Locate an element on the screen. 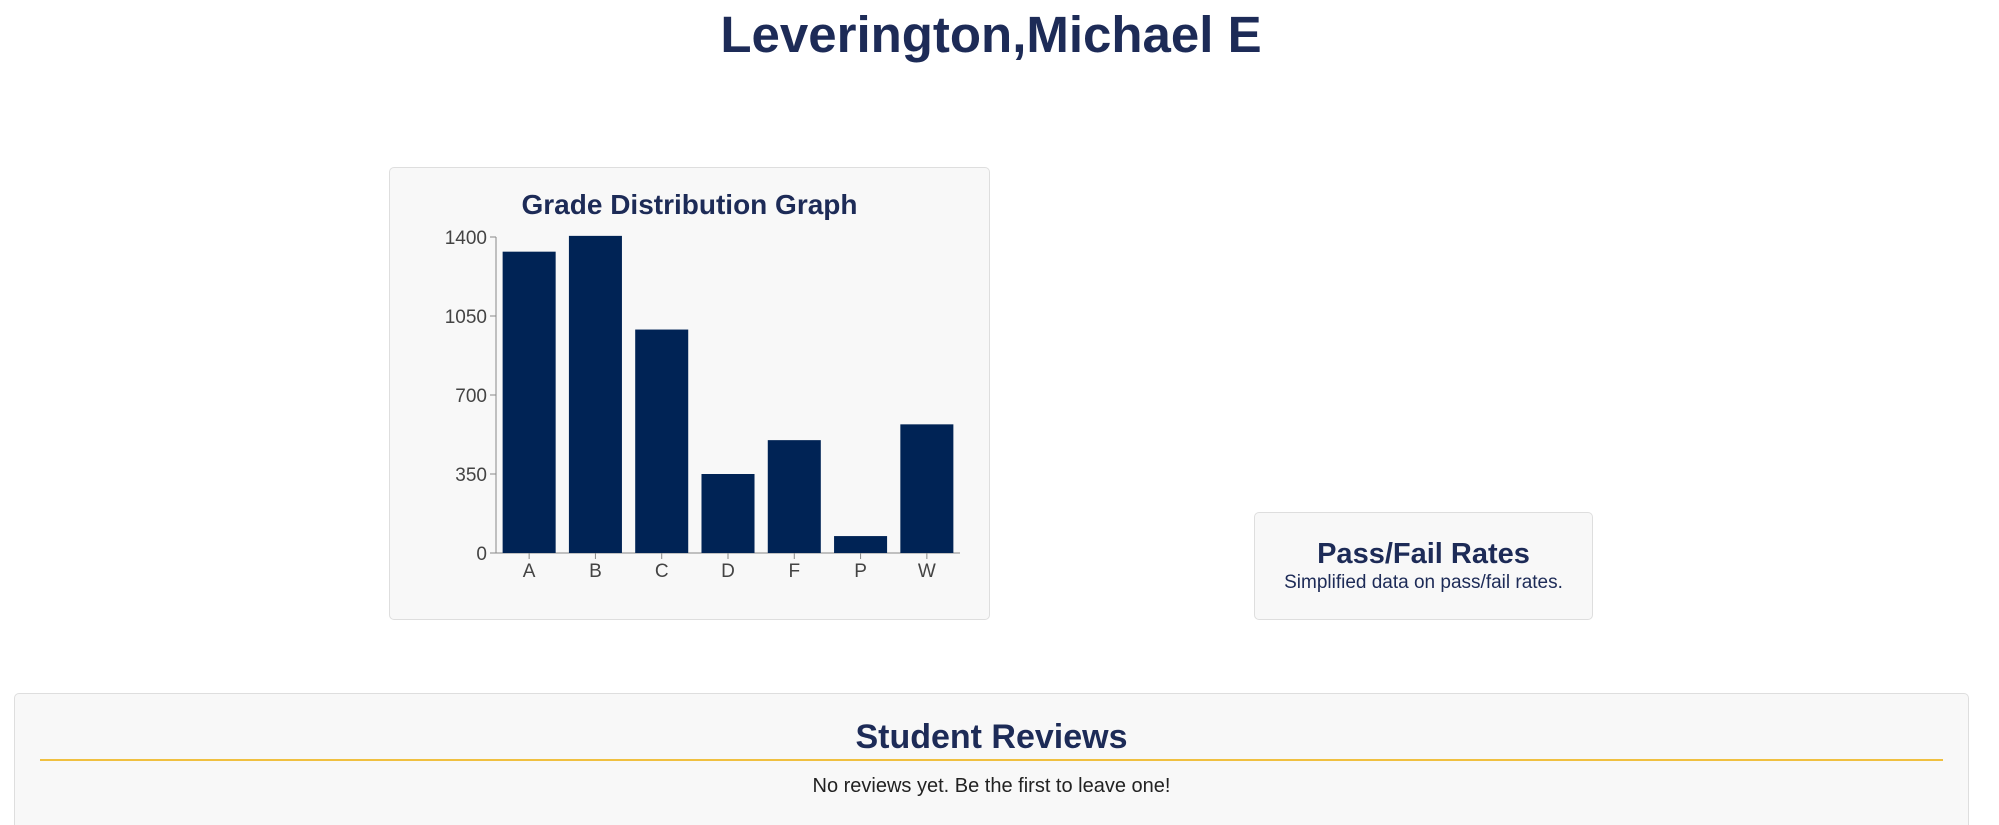 This screenshot has width=1999, height=825. bar-f is located at coordinates (794, 496).